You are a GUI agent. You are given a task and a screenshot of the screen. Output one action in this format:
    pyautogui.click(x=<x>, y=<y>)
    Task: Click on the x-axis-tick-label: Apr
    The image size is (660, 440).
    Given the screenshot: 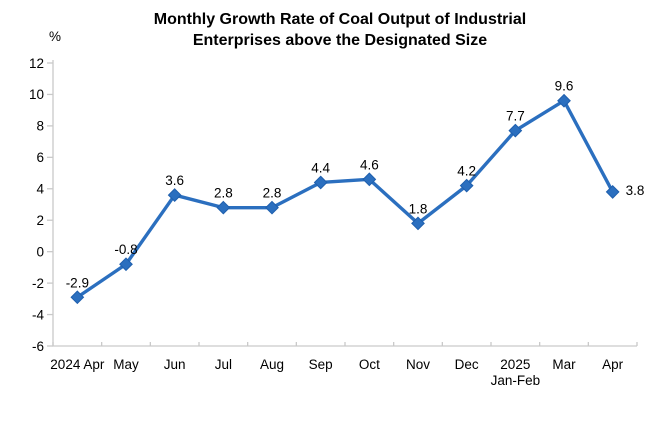 What is the action you would take?
    pyautogui.click(x=613, y=364)
    